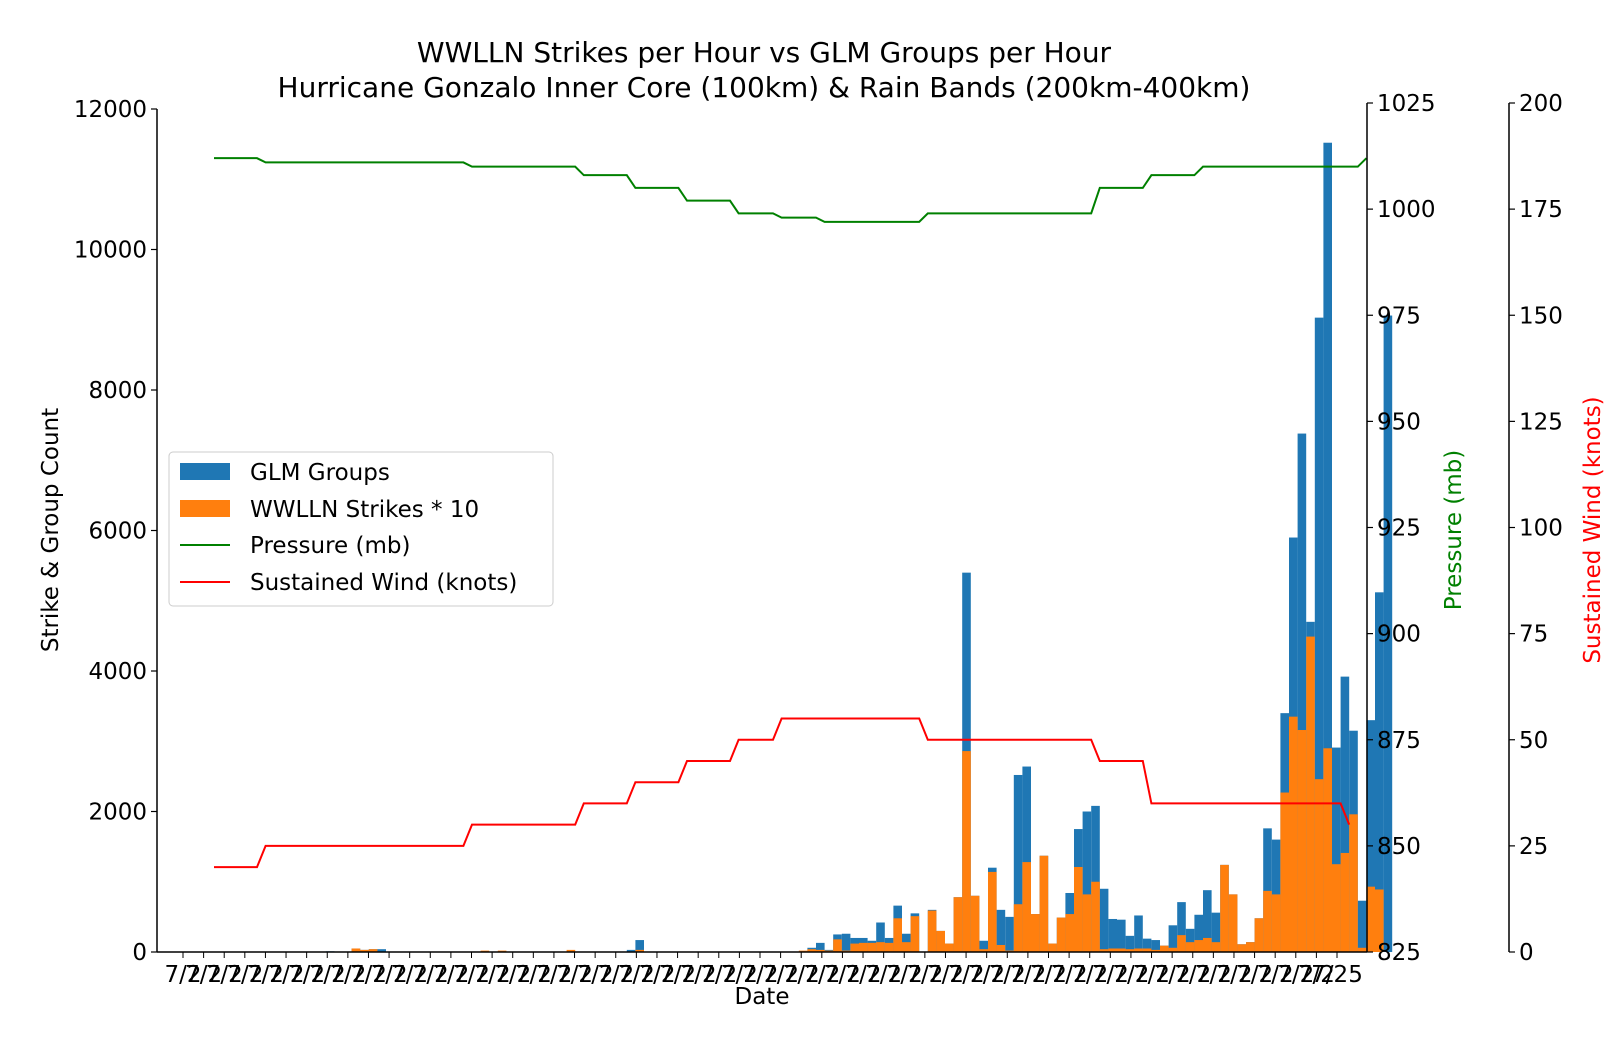 The image size is (1619, 1045). I want to click on wind-ticks: 0 25 50 75 100 125 150 175 200, so click(1536, 528).